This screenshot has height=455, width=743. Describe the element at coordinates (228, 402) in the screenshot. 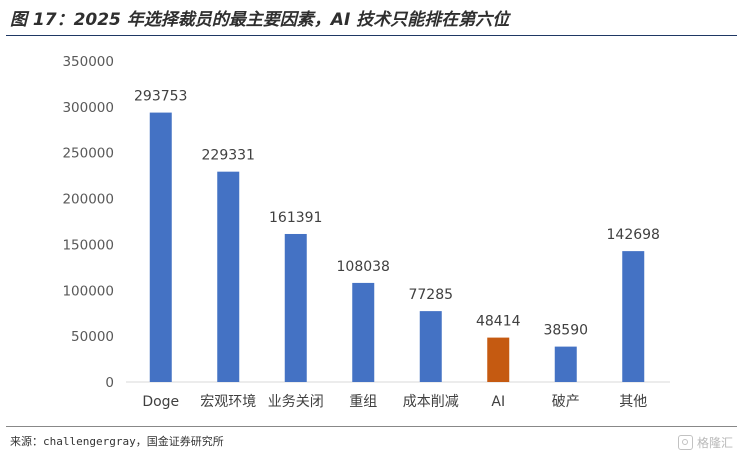

I see `x-category-label: 宏观环境` at that location.